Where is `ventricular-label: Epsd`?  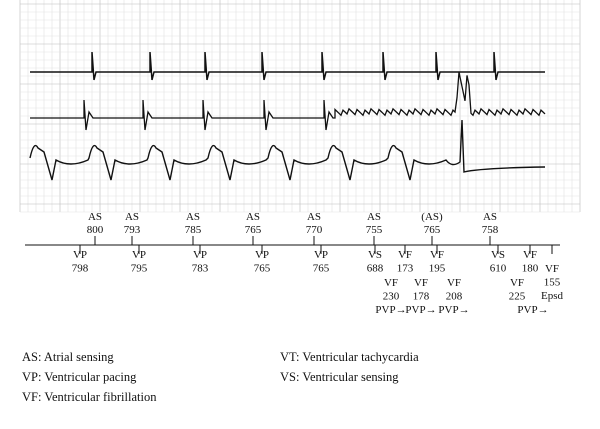
ventricular-label: Epsd is located at coordinates (552, 296).